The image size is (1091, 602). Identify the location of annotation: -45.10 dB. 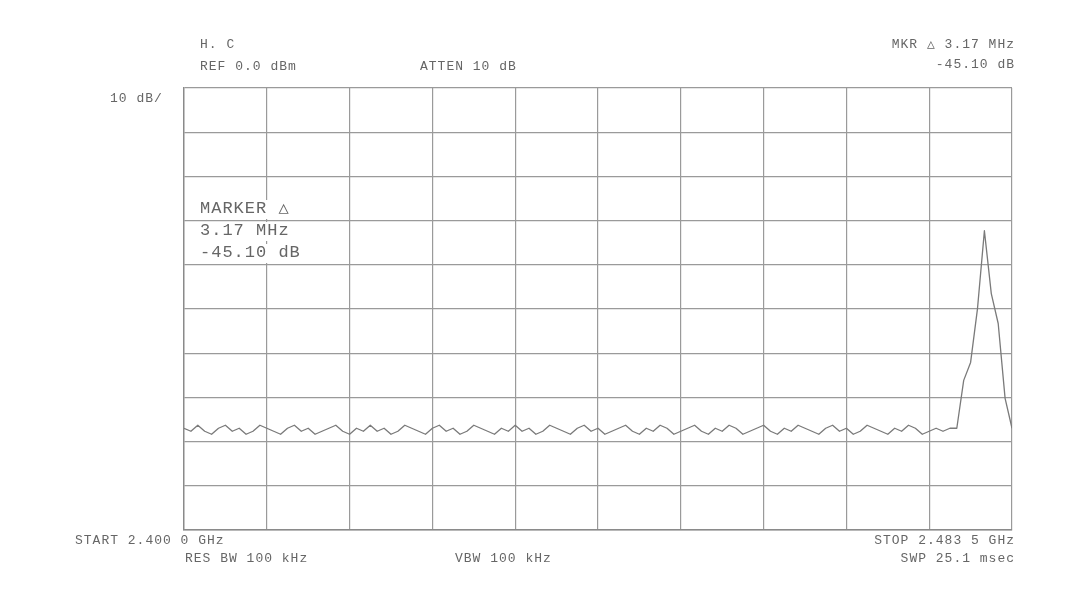
(250, 253).